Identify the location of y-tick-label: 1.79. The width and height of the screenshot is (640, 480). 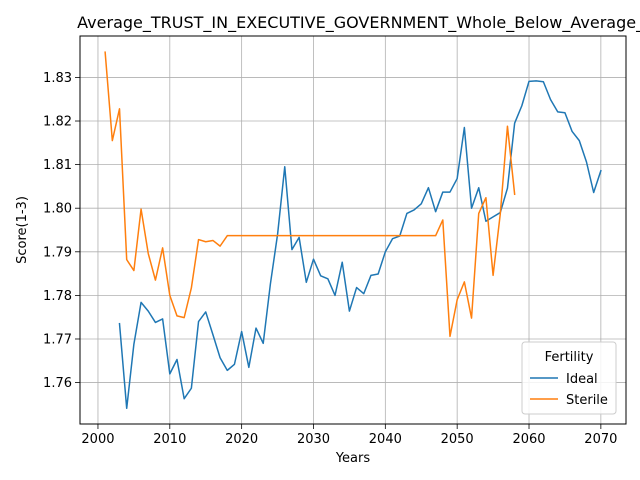
(57, 252).